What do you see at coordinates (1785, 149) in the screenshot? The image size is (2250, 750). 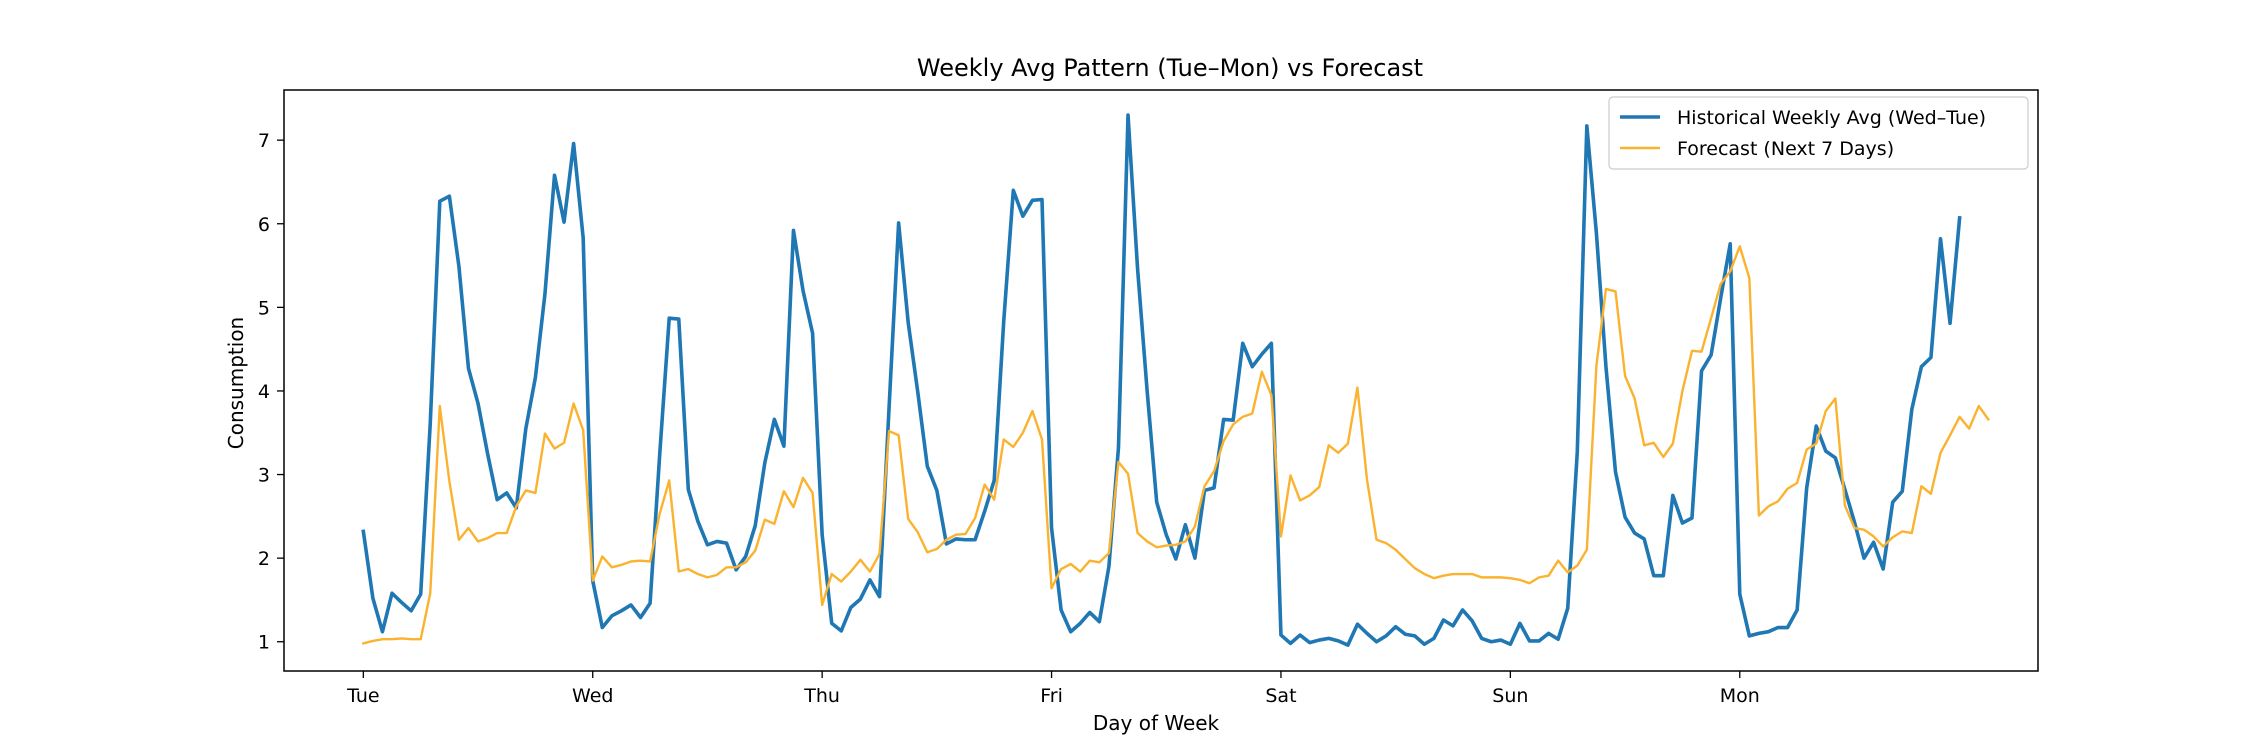 I see `legend-label: Forecast (Next 7 Days)` at bounding box center [1785, 149].